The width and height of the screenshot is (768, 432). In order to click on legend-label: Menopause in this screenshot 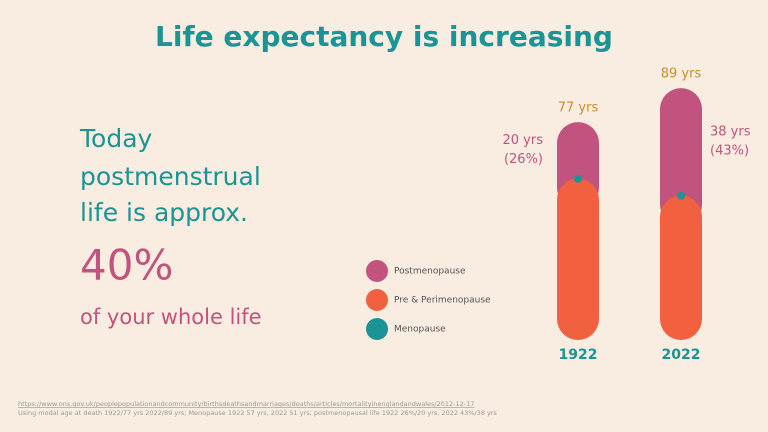, I will do `click(420, 330)`.